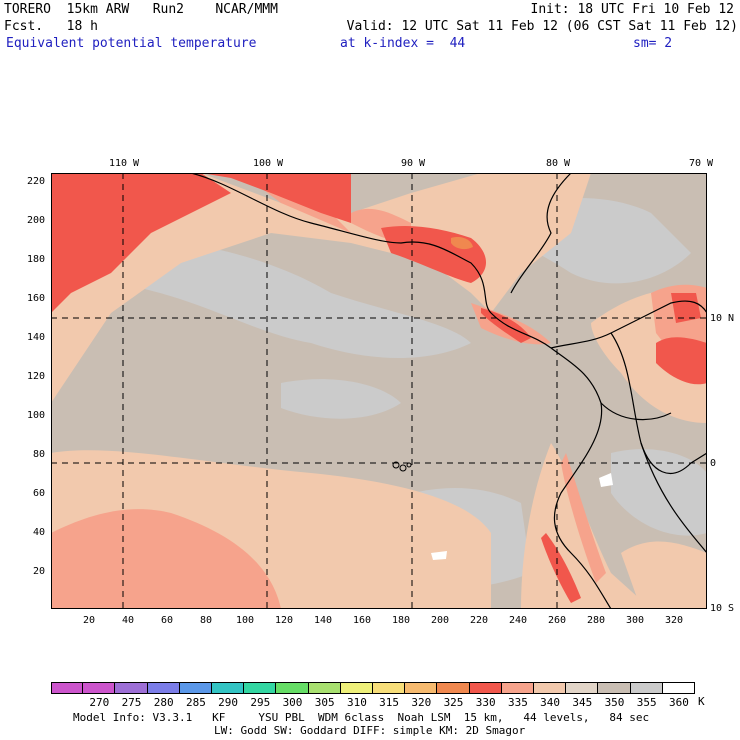 This screenshot has width=740, height=740. I want to click on y-tick: 60, so click(38, 493).